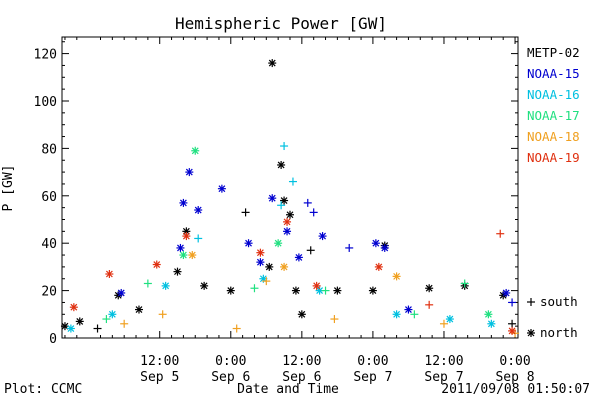 This screenshot has width=600, height=400. Describe the element at coordinates (45, 55) in the screenshot. I see `y-tick-label: 120` at that location.